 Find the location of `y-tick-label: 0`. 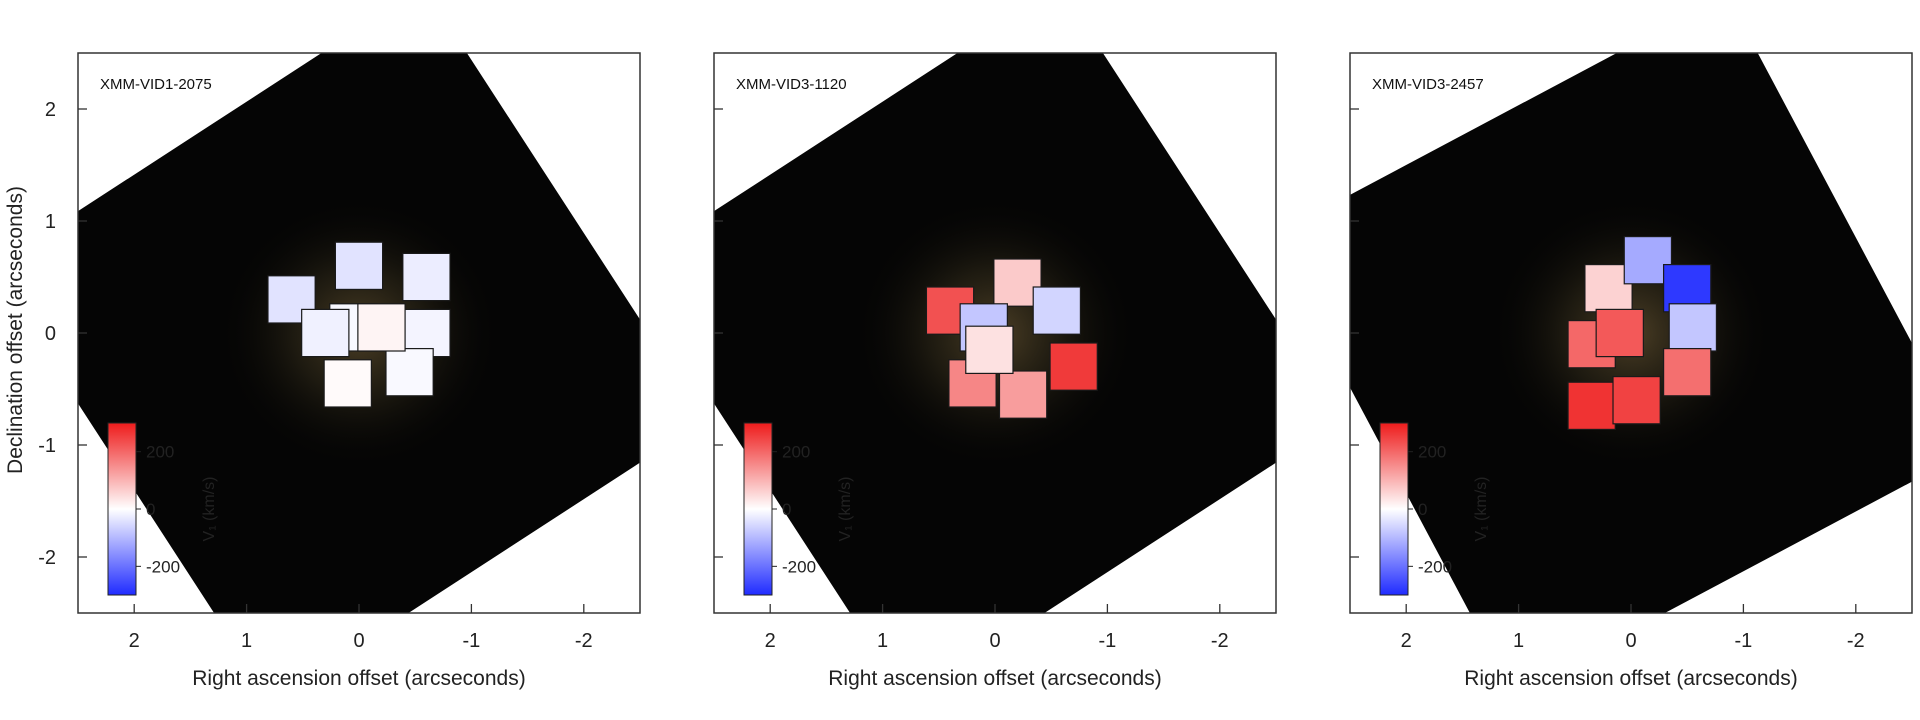

y-tick-label: 0 is located at coordinates (50, 334).